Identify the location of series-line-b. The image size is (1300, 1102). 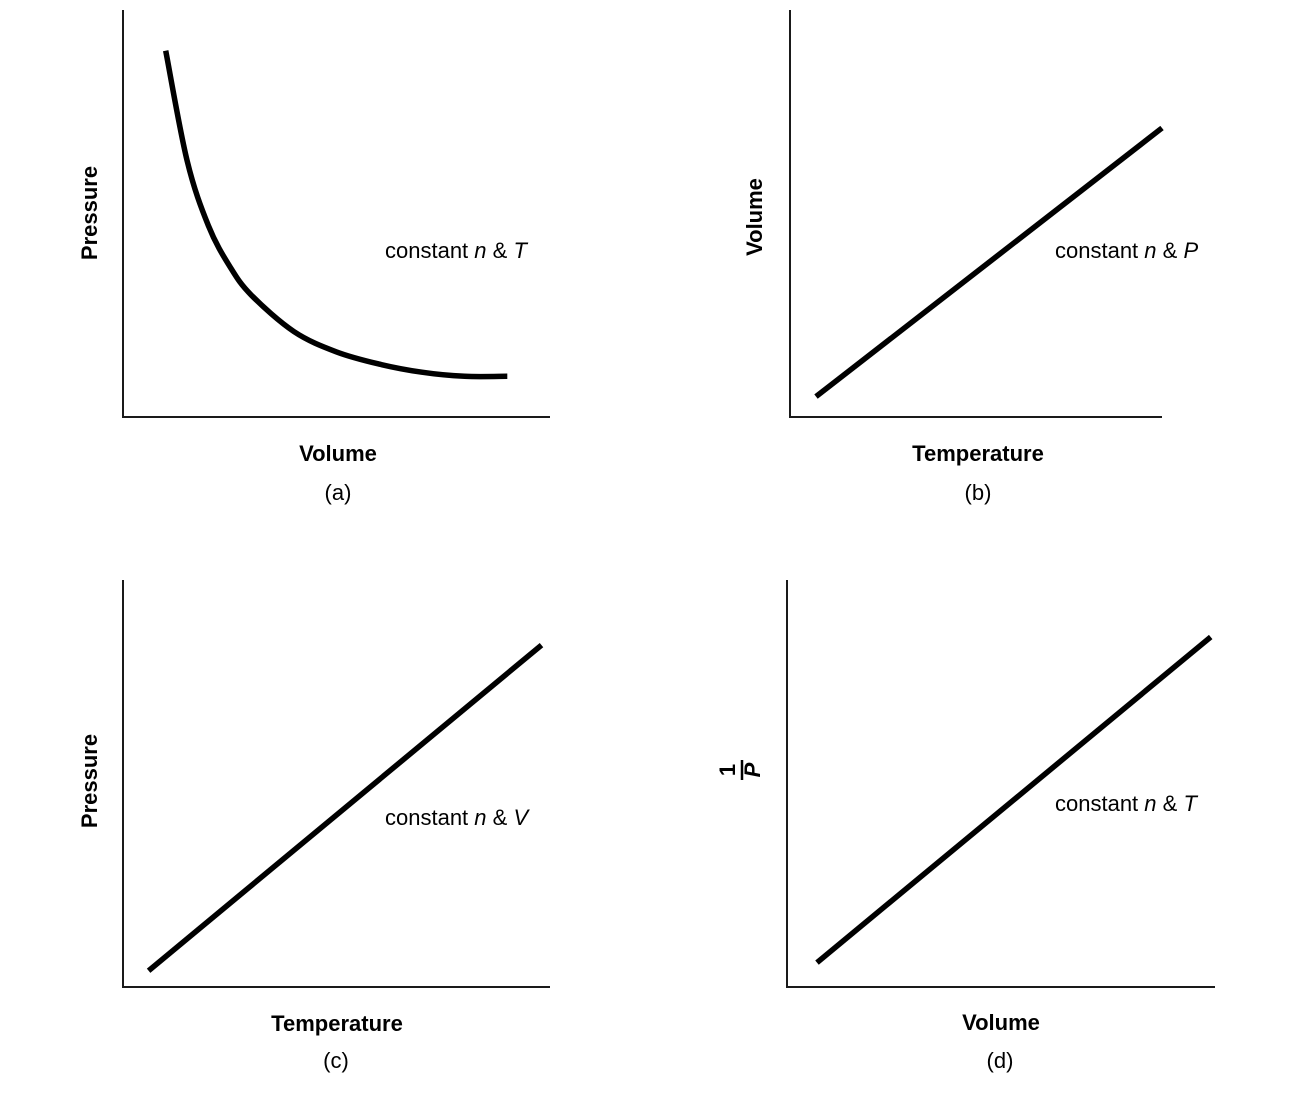
(989, 262).